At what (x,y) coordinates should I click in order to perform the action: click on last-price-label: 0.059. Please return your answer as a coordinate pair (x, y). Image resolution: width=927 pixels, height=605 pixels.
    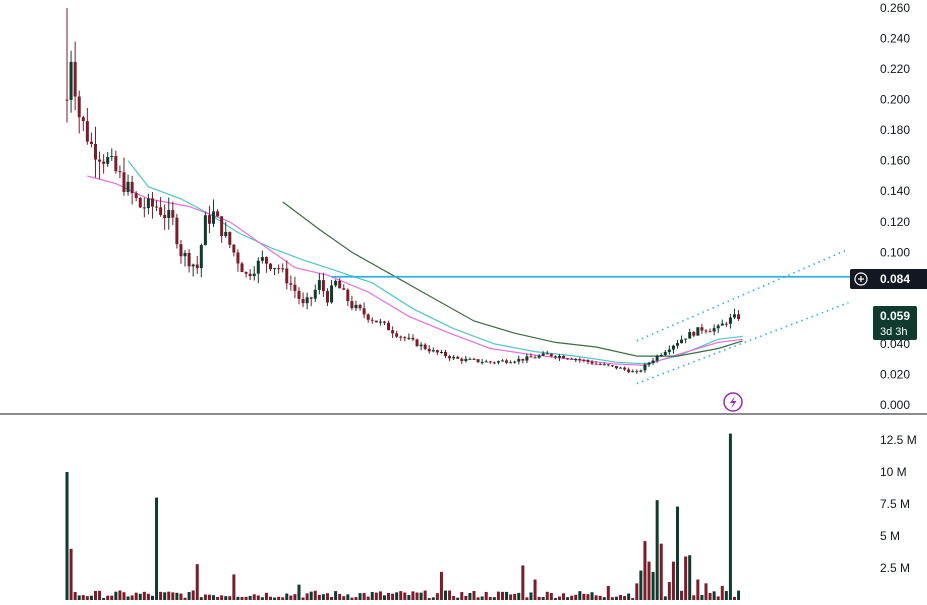
    Looking at the image, I should click on (895, 316).